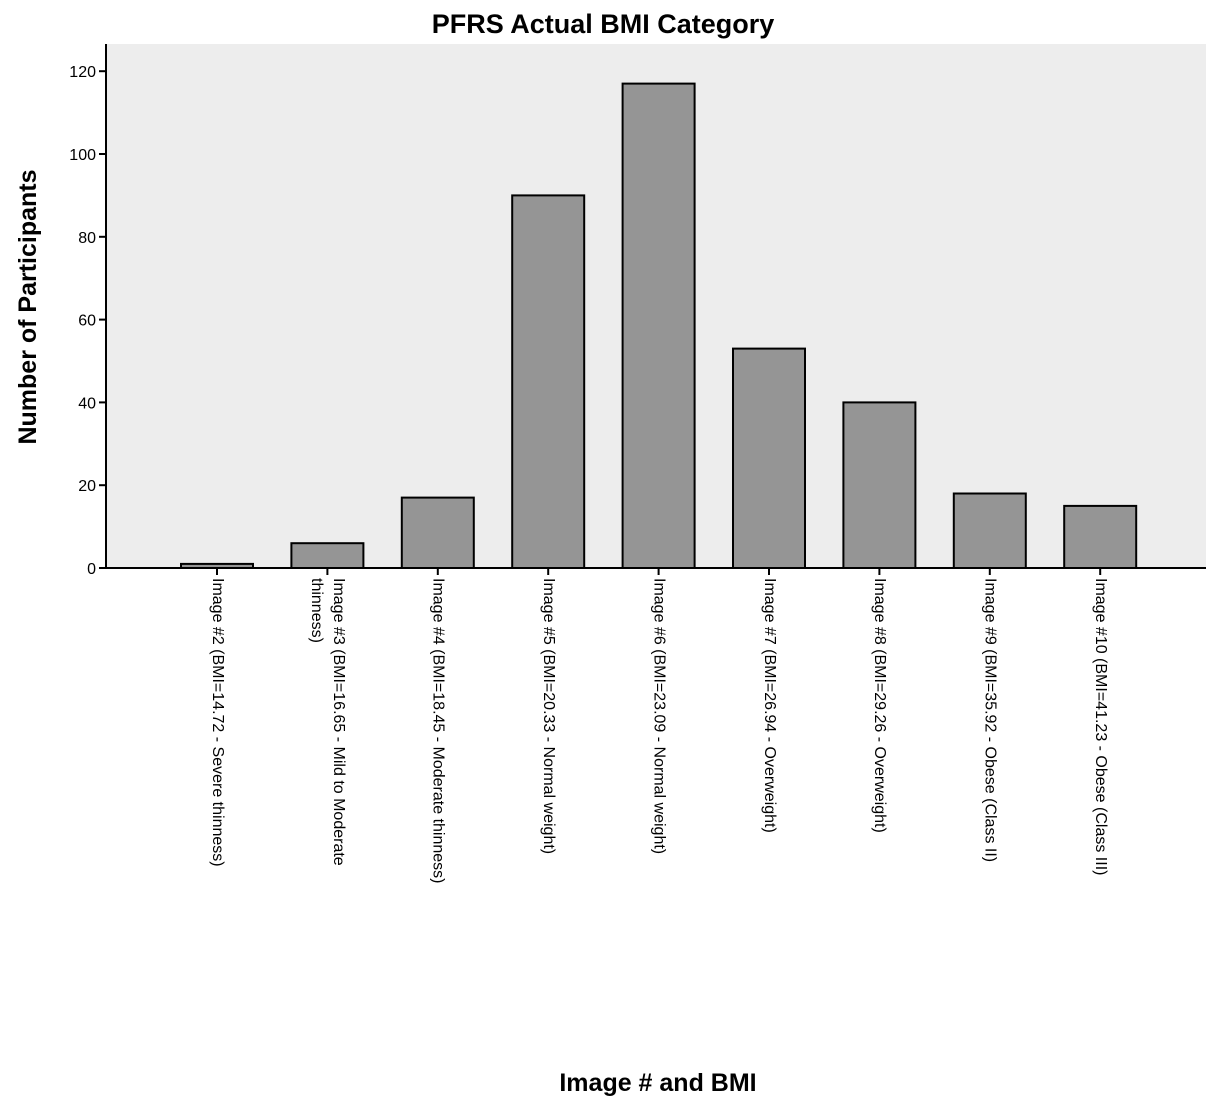  I want to click on y-tick-label: 80, so click(87, 238).